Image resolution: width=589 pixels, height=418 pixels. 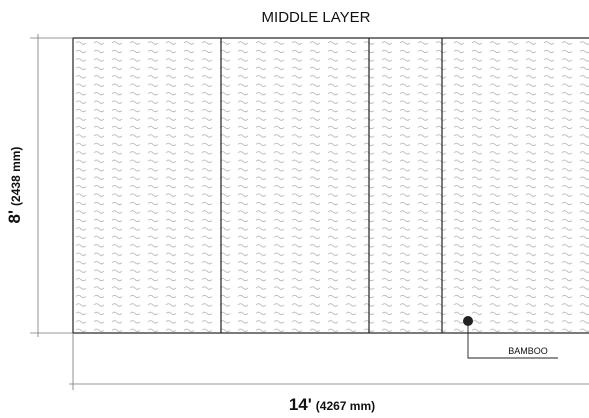 What do you see at coordinates (16, 176) in the screenshot?
I see `height-mm: (2438 mm)` at bounding box center [16, 176].